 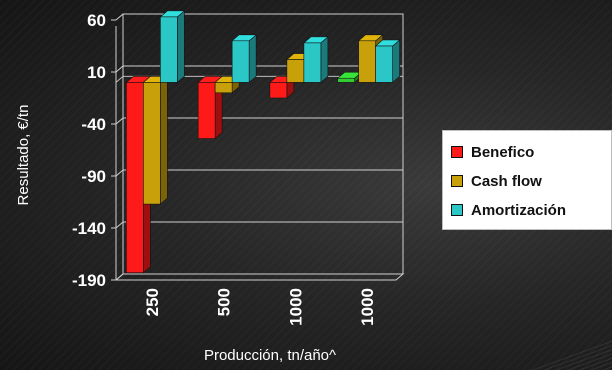 I want to click on legend-label: Cash flow, so click(x=506, y=181).